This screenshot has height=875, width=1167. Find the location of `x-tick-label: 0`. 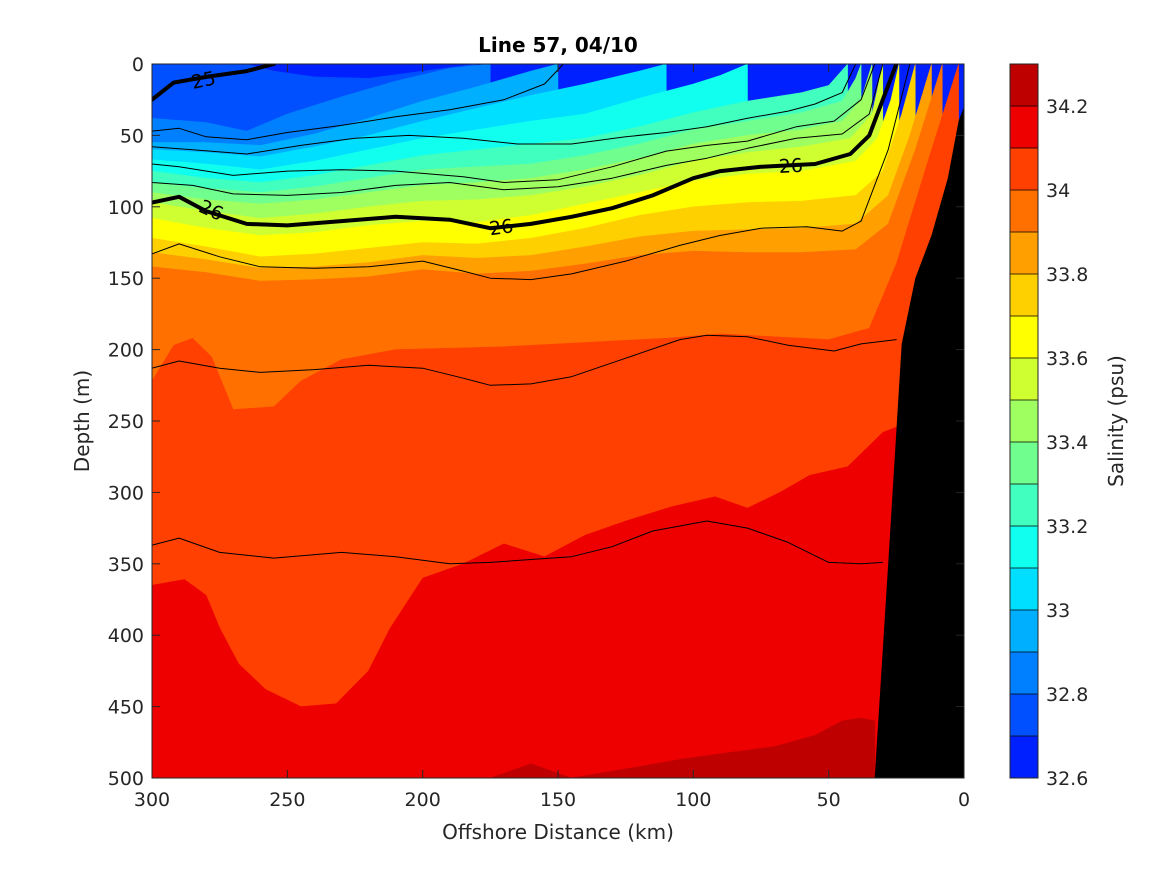

x-tick-label: 0 is located at coordinates (964, 800).